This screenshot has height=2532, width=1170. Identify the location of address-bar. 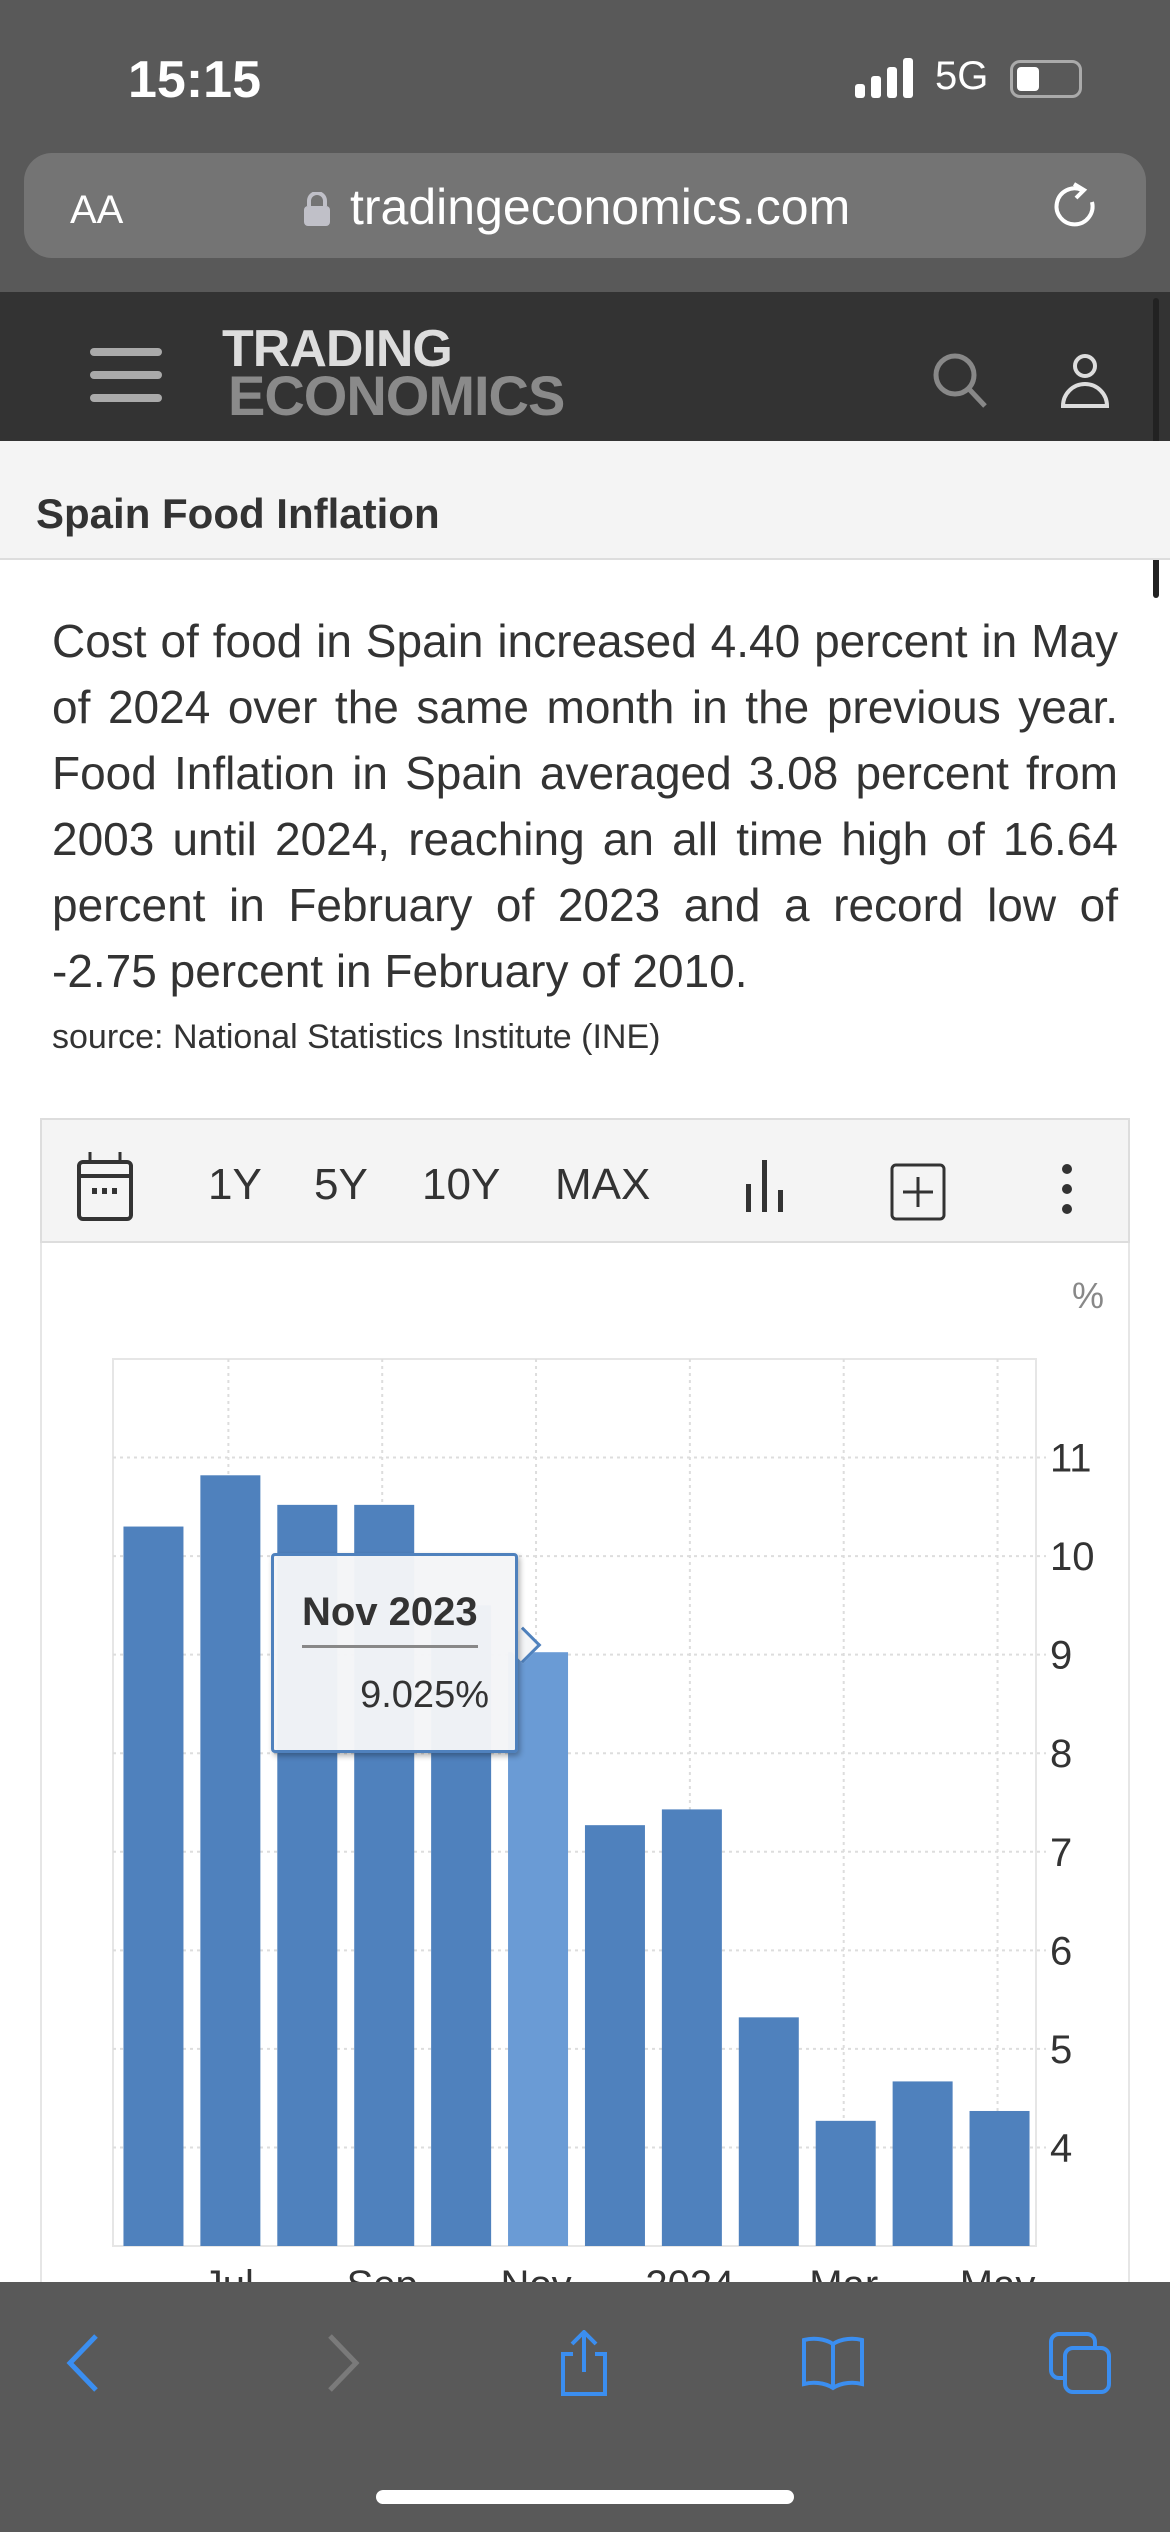
(585, 205).